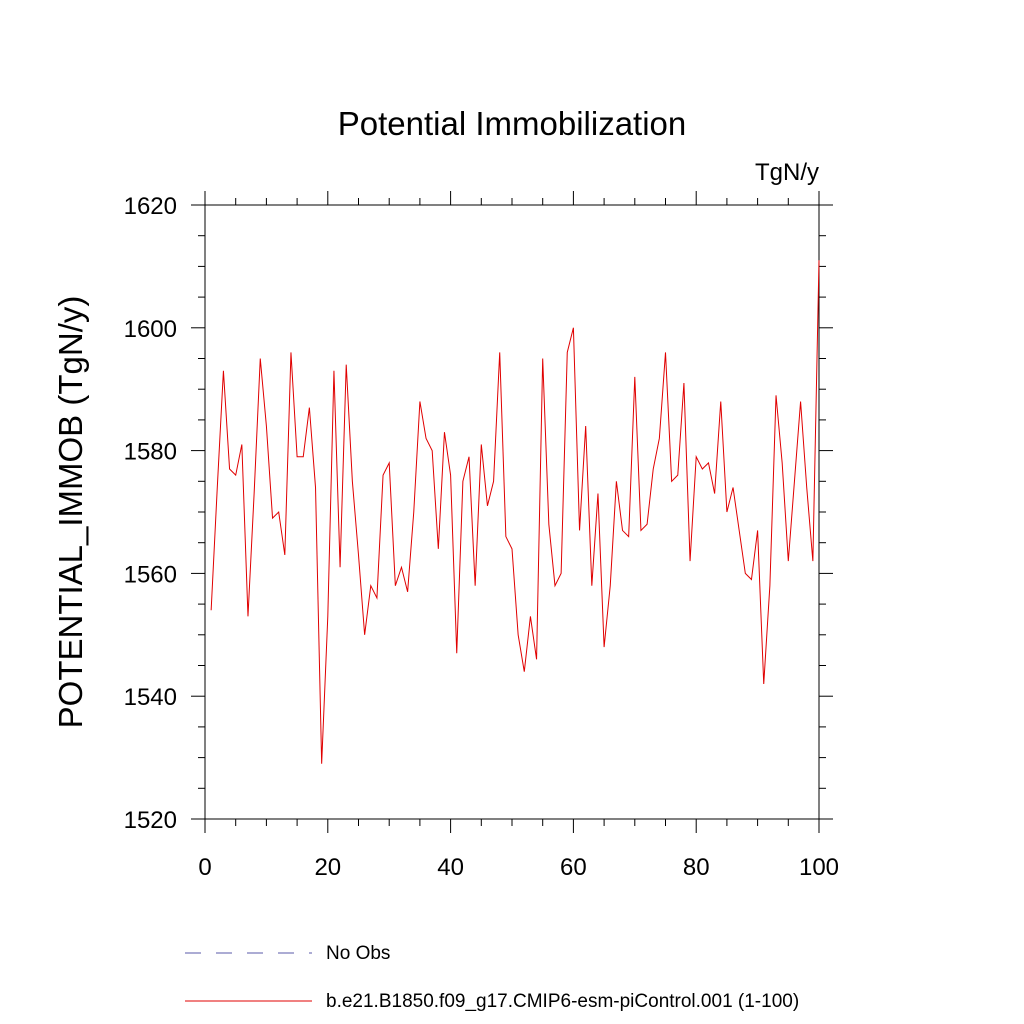 The width and height of the screenshot is (1024, 1024). Describe the element at coordinates (450, 867) in the screenshot. I see `x-tick-label: 40` at that location.